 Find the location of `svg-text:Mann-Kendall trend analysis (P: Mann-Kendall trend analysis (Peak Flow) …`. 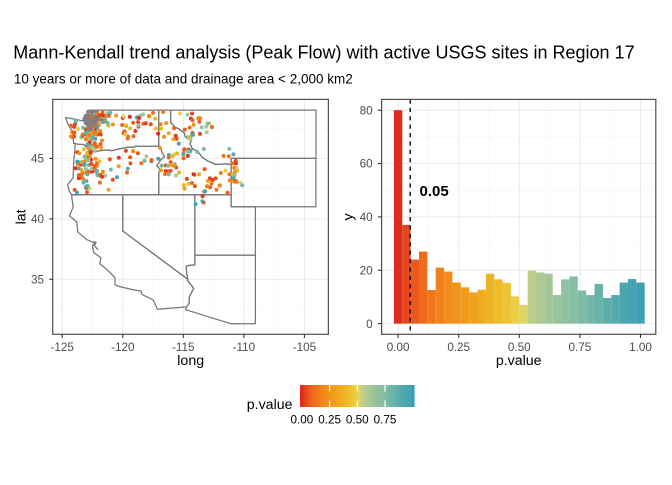

svg-text:Mann-Kendall trend analysis (P: Mann-Kendall trend analysis (Peak Flow) … is located at coordinates (323, 53).